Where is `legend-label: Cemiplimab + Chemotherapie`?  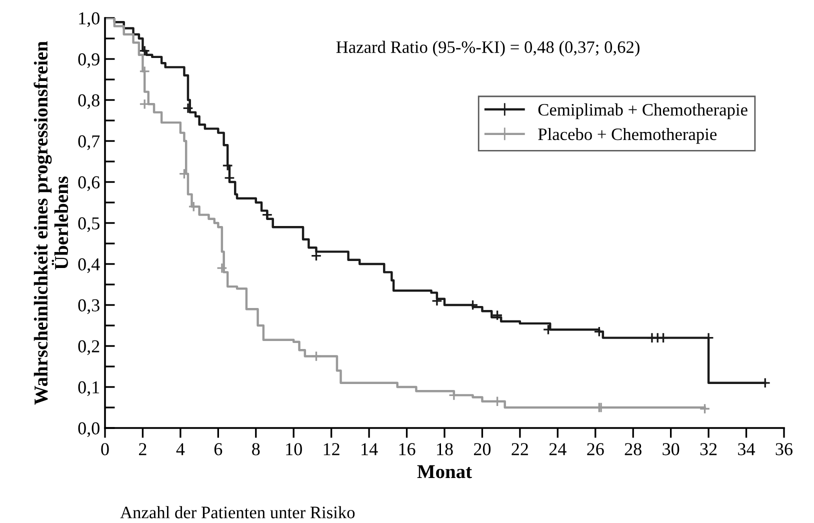 legend-label: Cemiplimab + Chemotherapie is located at coordinates (643, 111).